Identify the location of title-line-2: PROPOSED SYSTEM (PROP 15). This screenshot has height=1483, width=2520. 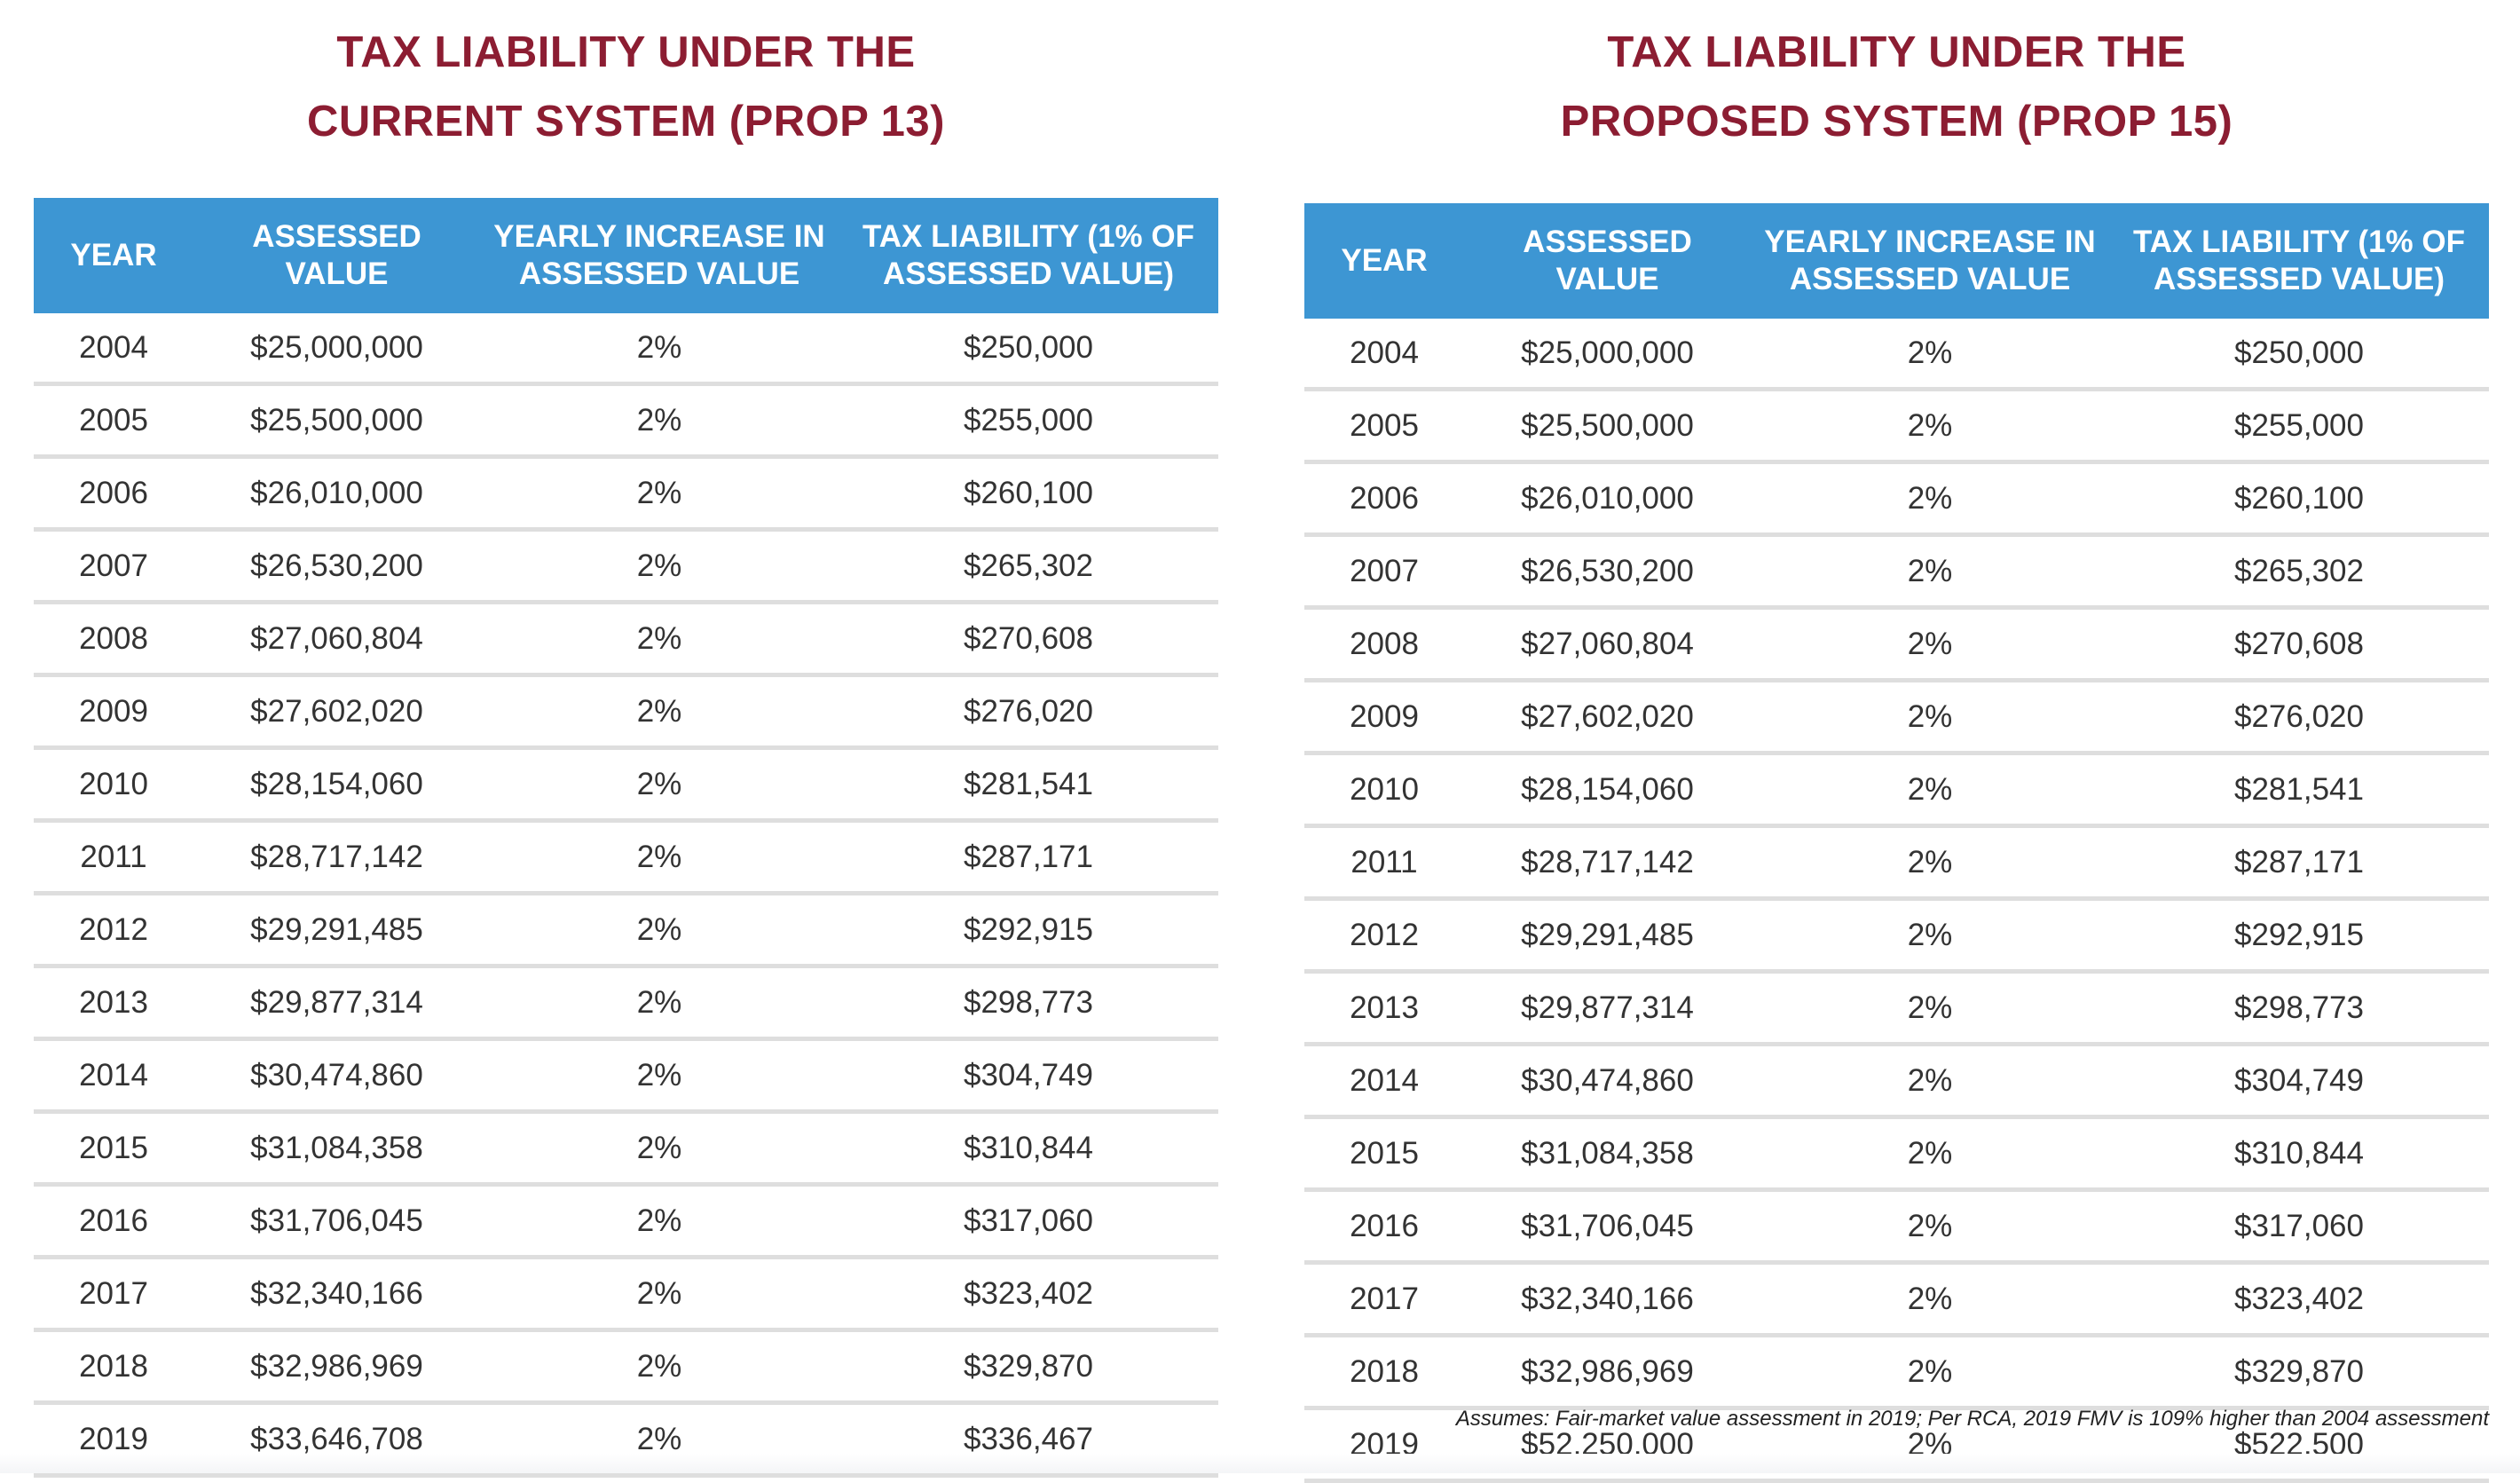
(1896, 122).